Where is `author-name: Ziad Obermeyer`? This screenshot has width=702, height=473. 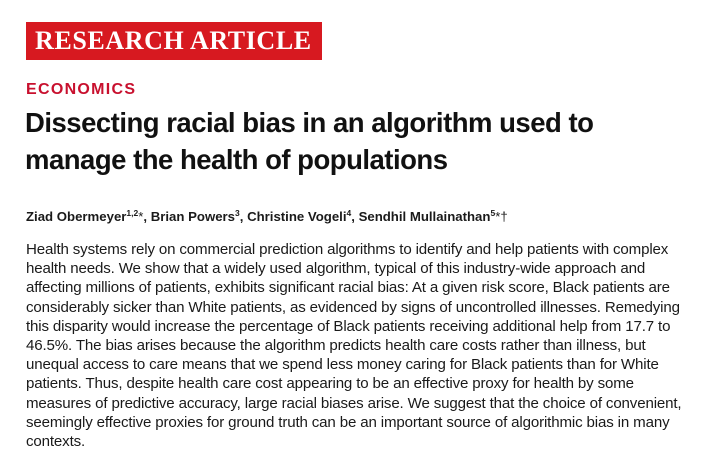 author-name: Ziad Obermeyer is located at coordinates (76, 216).